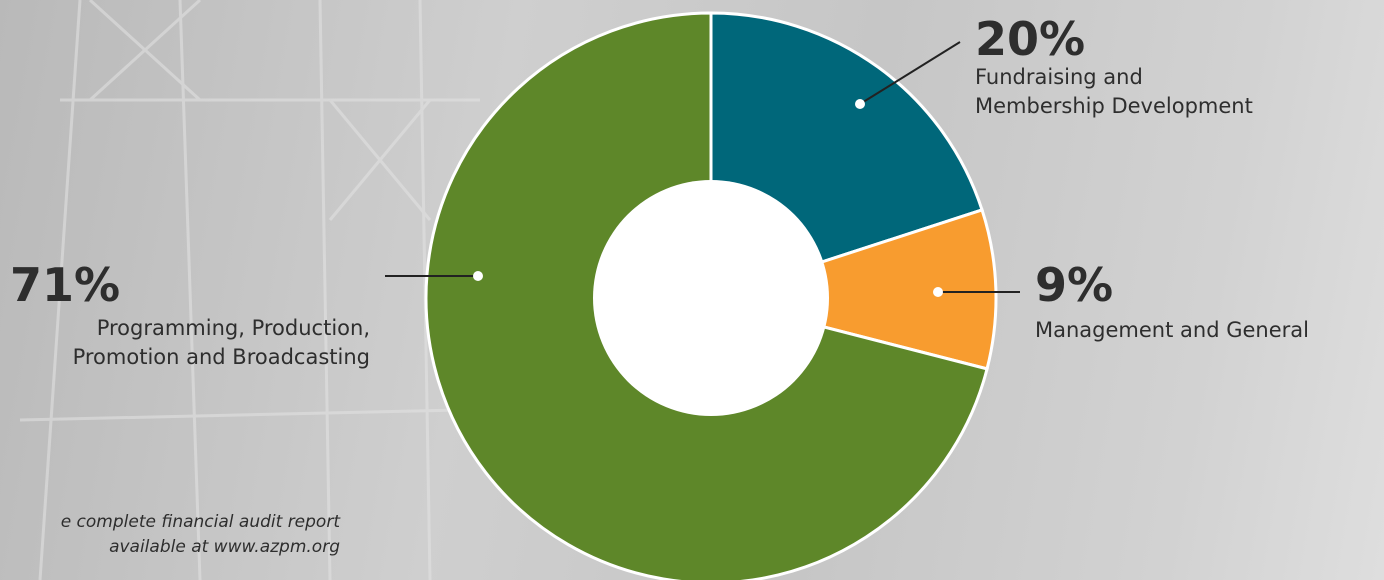 The height and width of the screenshot is (580, 1384). What do you see at coordinates (851, 289) in the screenshot?
I see `pie-slice` at bounding box center [851, 289].